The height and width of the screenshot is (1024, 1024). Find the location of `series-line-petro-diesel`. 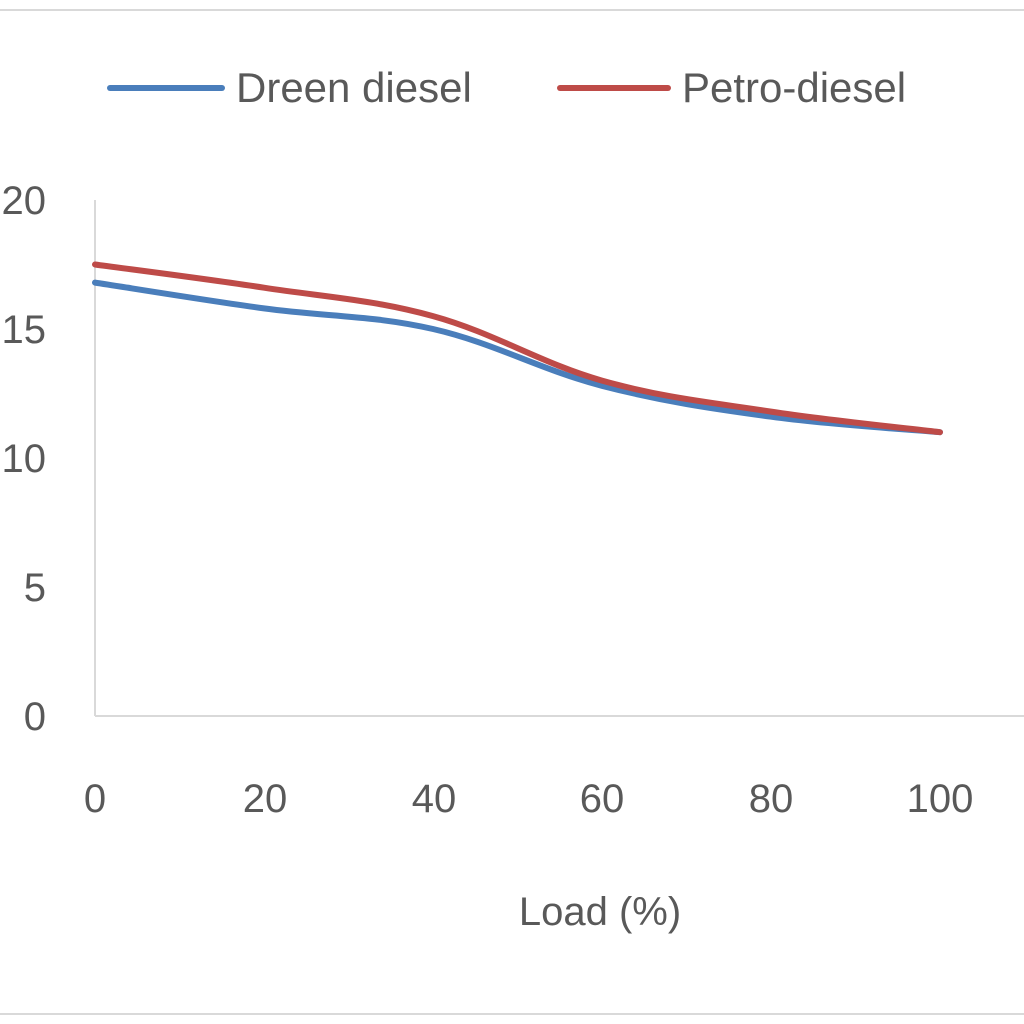

series-line-petro-diesel is located at coordinates (517, 348).